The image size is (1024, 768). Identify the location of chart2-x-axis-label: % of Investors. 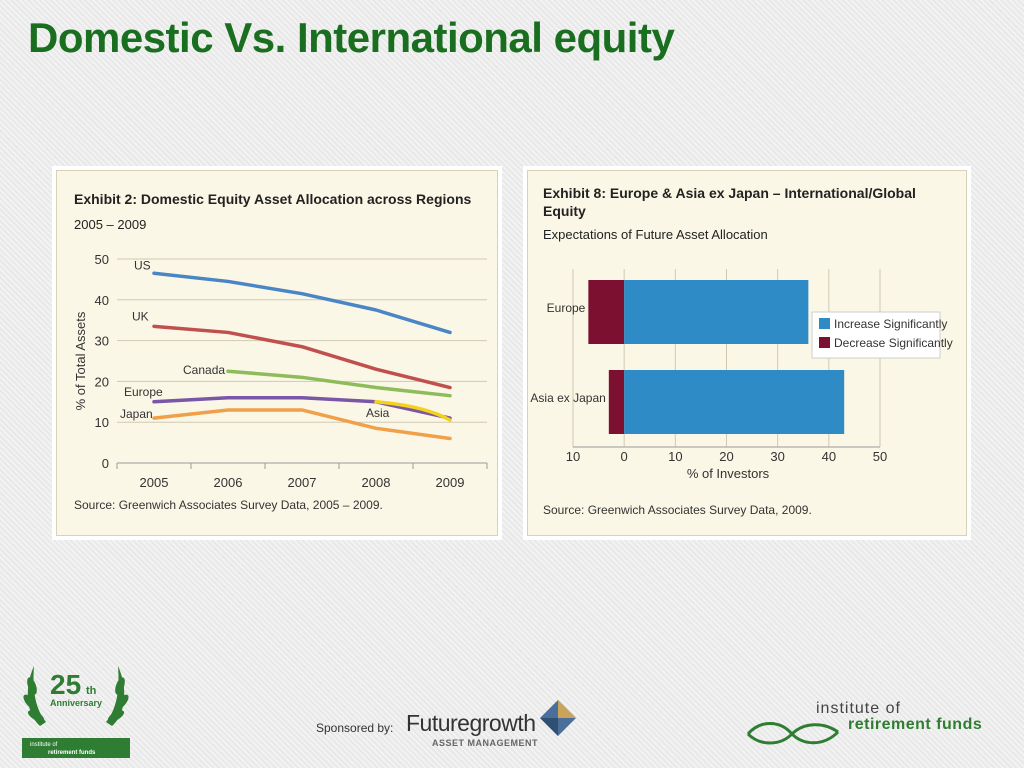
(728, 473).